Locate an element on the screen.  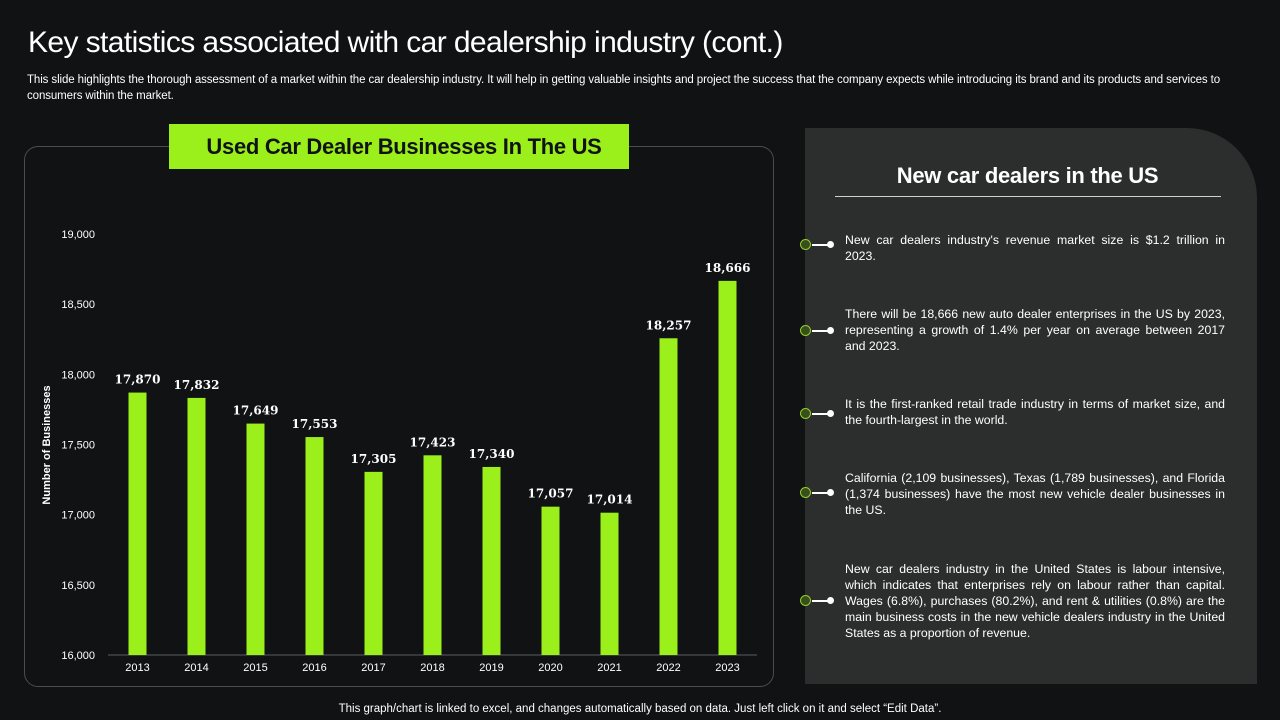
right-panel-title: New car dealers in the US is located at coordinates (1027, 175).